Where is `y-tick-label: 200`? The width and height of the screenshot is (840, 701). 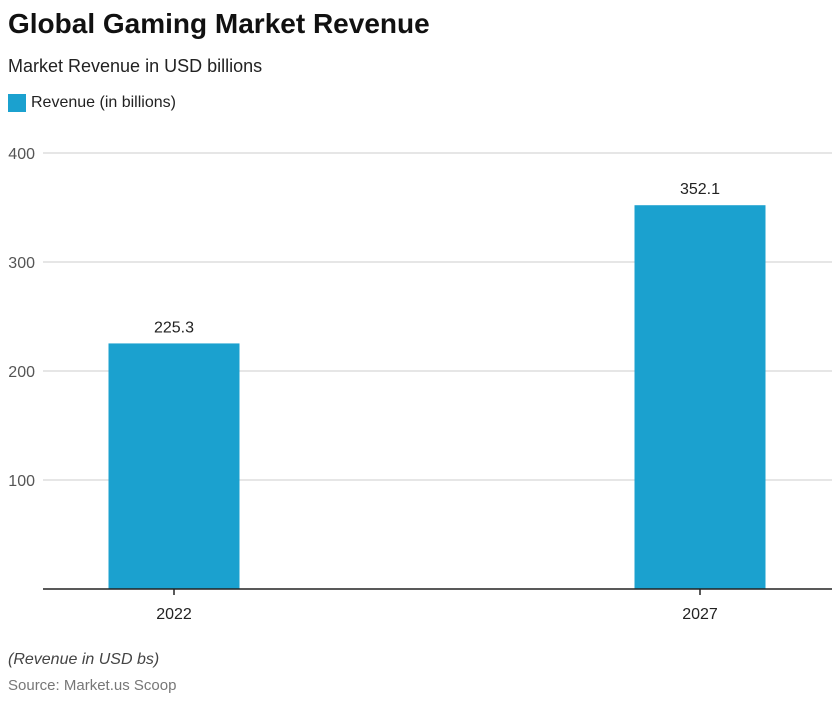 y-tick-label: 200 is located at coordinates (21, 372).